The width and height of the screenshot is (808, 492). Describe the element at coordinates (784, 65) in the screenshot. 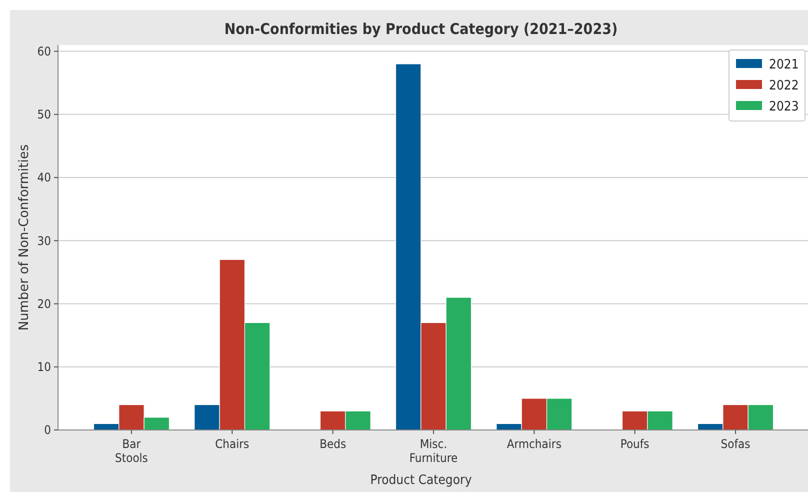

I see `legend-label: 2021` at that location.